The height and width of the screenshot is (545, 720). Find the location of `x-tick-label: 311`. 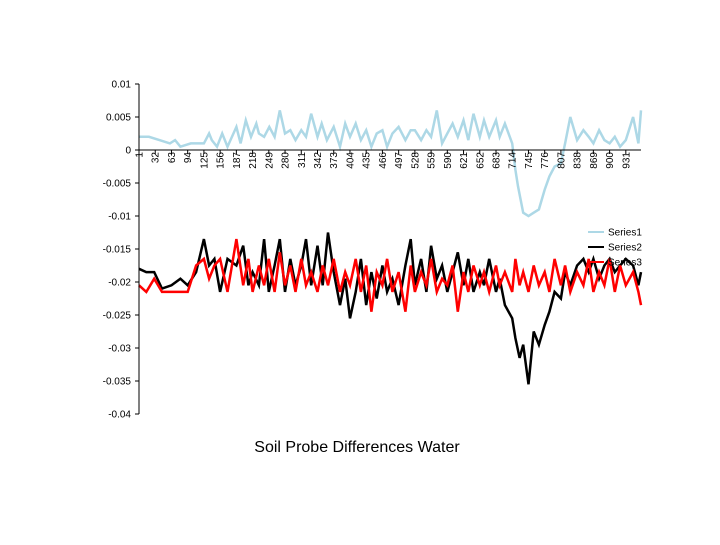

x-tick-label: 311 is located at coordinates (302, 160).